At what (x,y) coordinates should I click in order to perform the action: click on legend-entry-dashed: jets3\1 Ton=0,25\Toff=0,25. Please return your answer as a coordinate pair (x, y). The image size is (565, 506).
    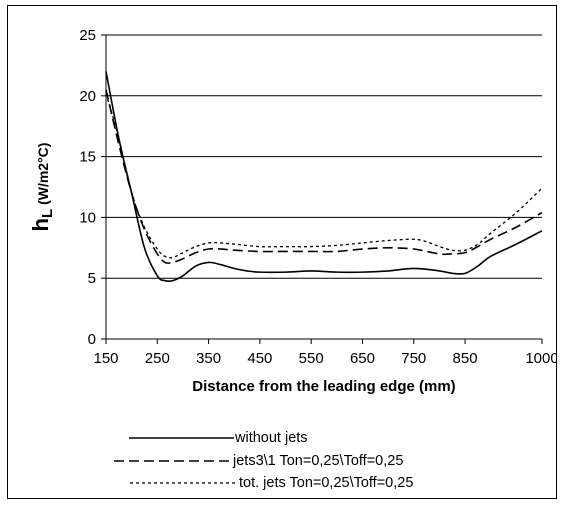
    Looking at the image, I should click on (317, 461).